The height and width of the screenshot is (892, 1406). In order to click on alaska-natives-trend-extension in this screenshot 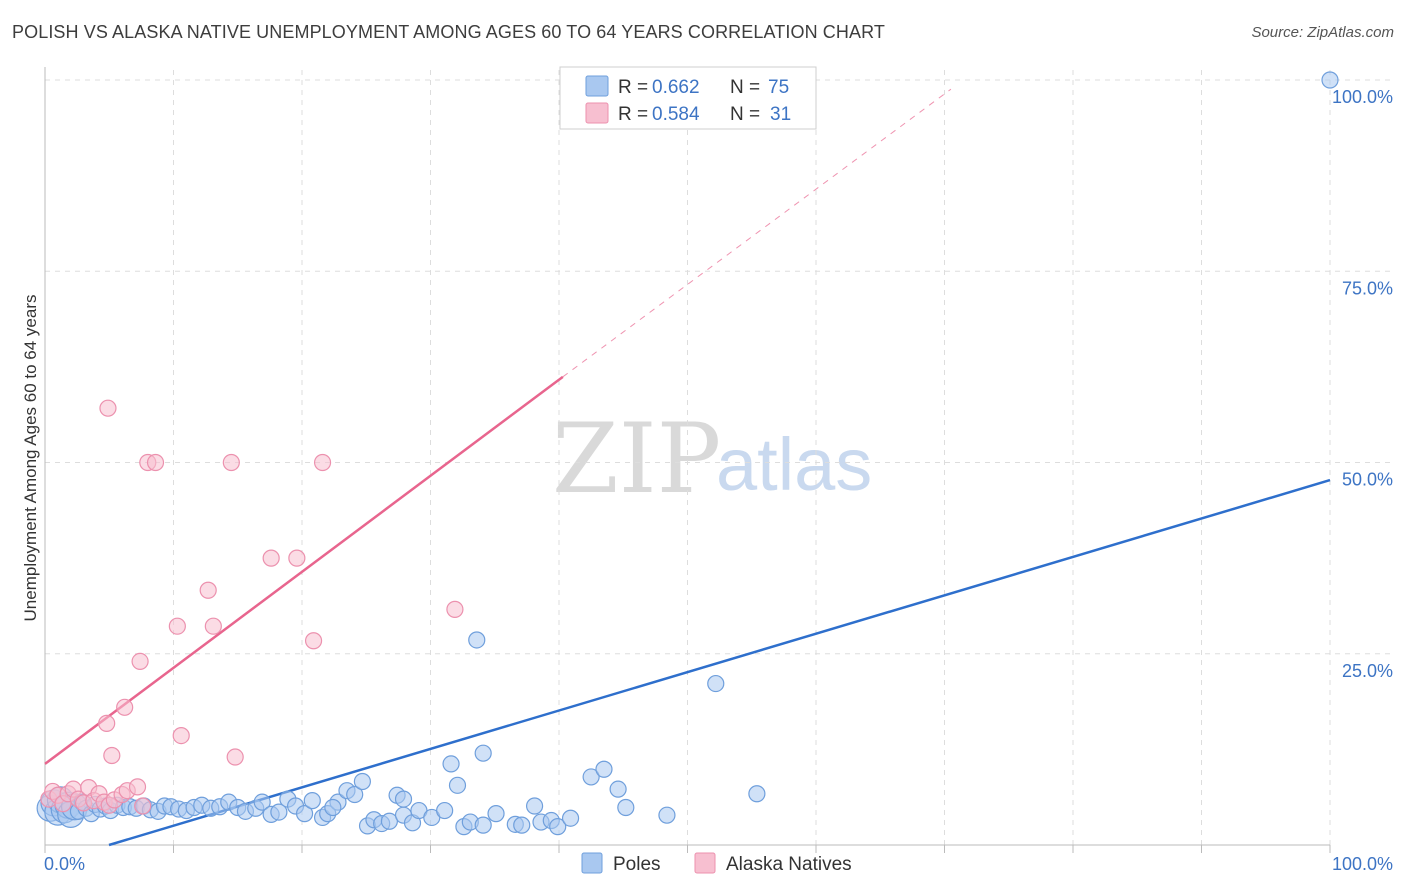, I will do `click(757, 233)`.